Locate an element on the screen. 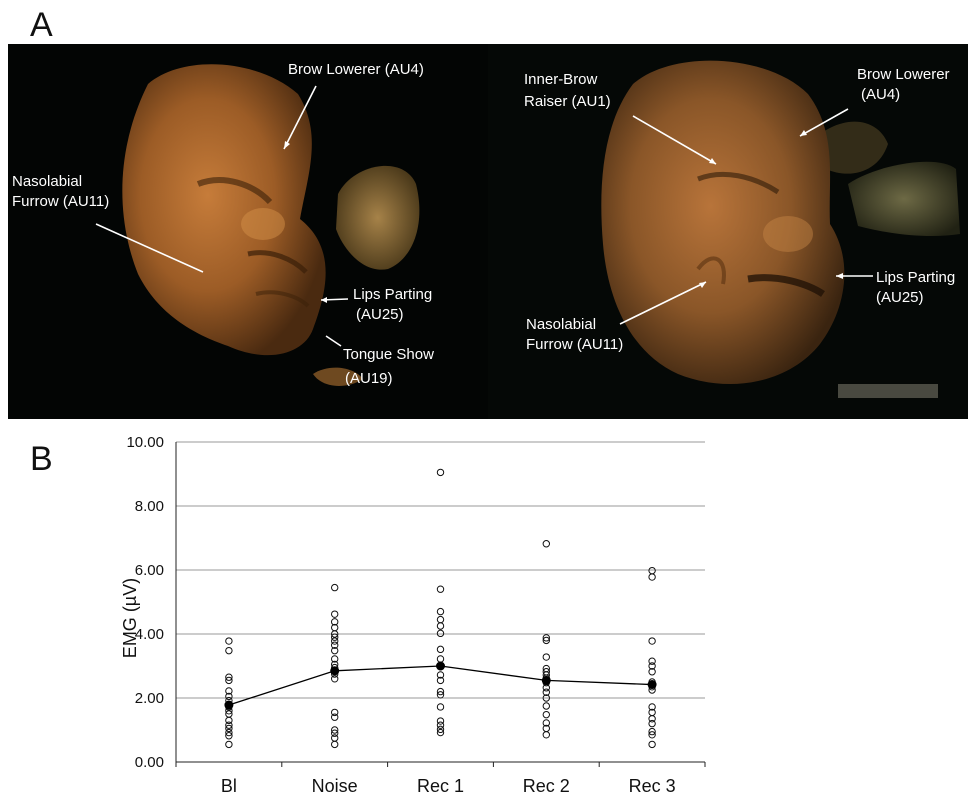 The width and height of the screenshot is (974, 798). y-tick-labels: 0.00 2.00 4.00 6.00 8.00 10.00 is located at coordinates (145, 602).